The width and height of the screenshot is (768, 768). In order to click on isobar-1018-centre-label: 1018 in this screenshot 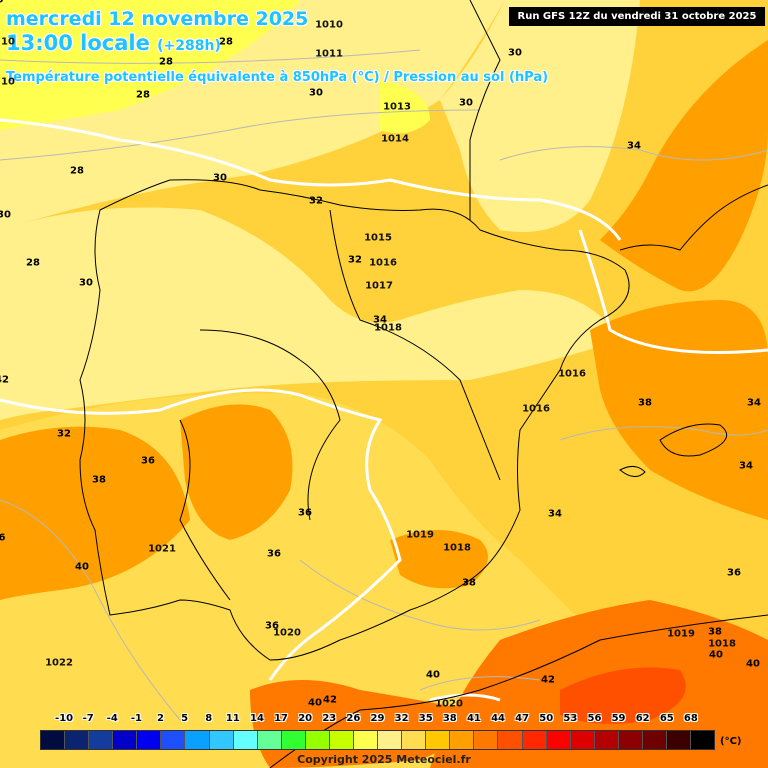, I will do `click(388, 328)`.